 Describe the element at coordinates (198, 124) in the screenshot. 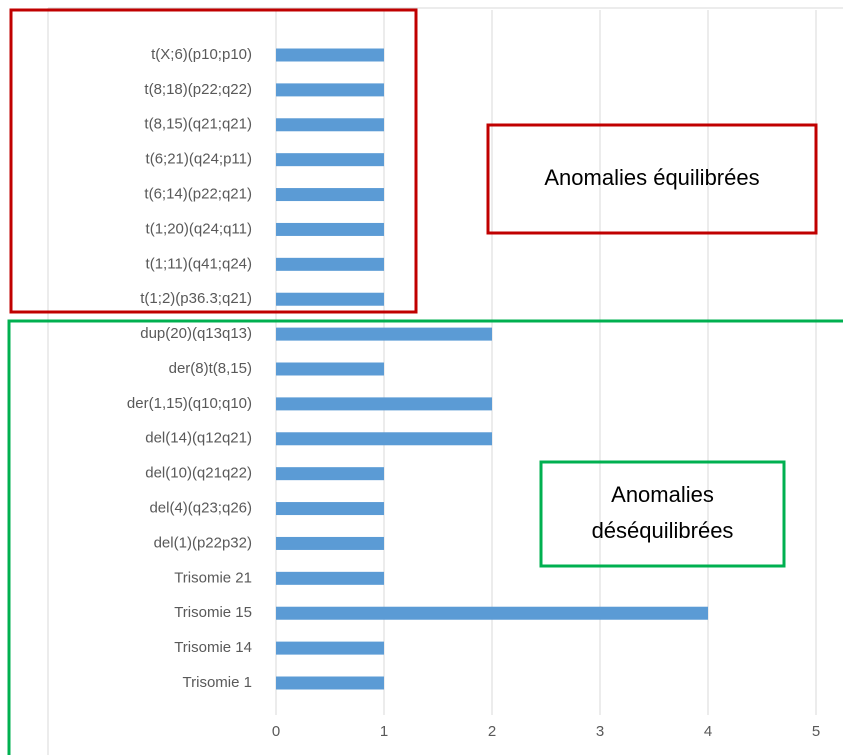

I see `y-tick-label: t(8,15)(q21;q21)` at that location.